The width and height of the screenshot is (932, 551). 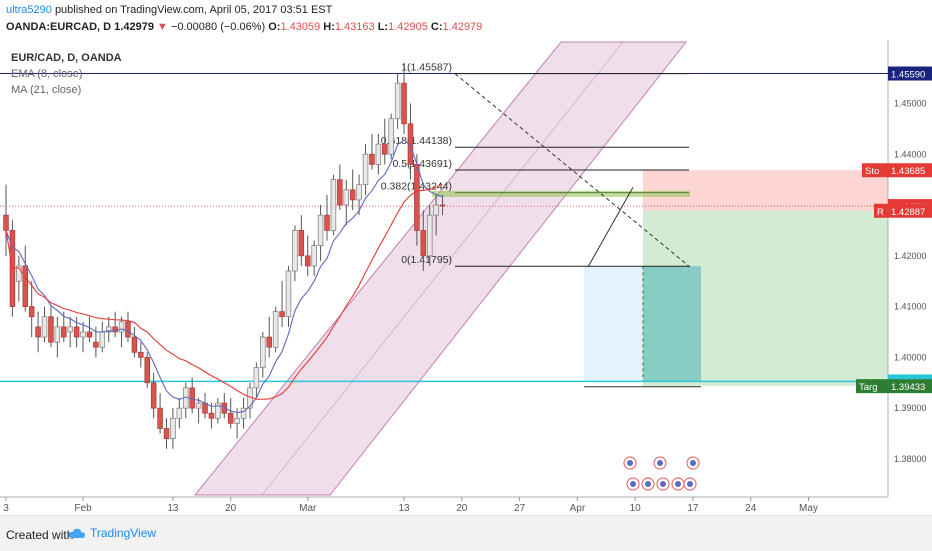 I want to click on rising-trend-line, so click(x=610, y=227).